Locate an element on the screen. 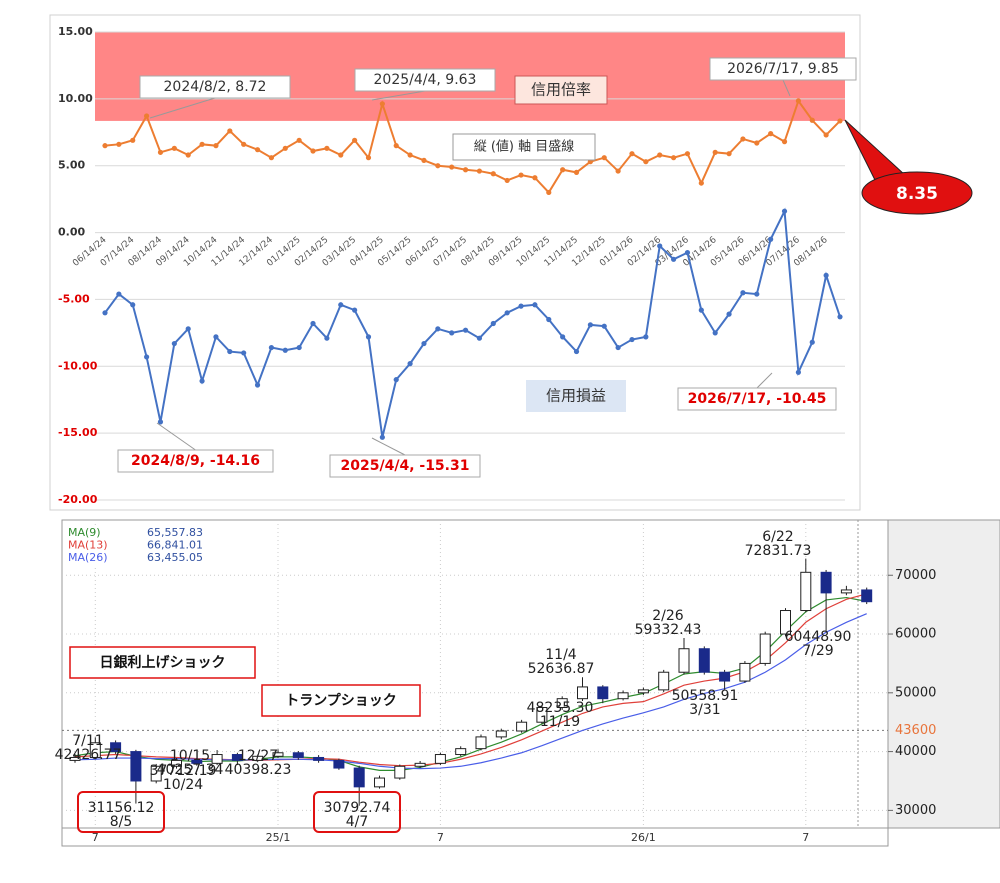  annotation-text: 48235.30 is located at coordinates (560, 708).